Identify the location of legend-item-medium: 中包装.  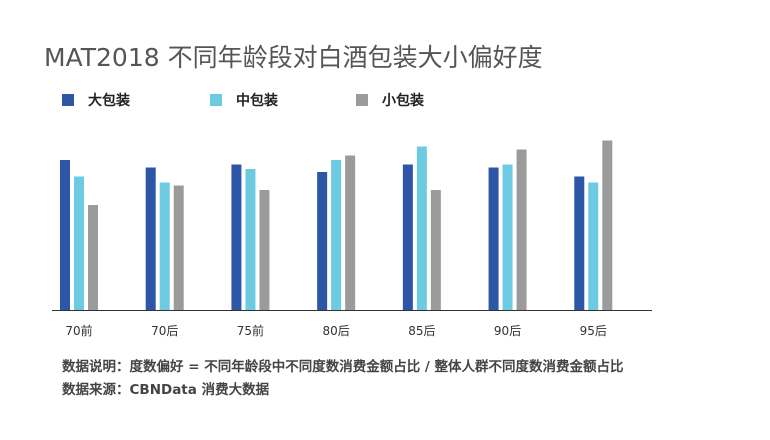
(283, 100).